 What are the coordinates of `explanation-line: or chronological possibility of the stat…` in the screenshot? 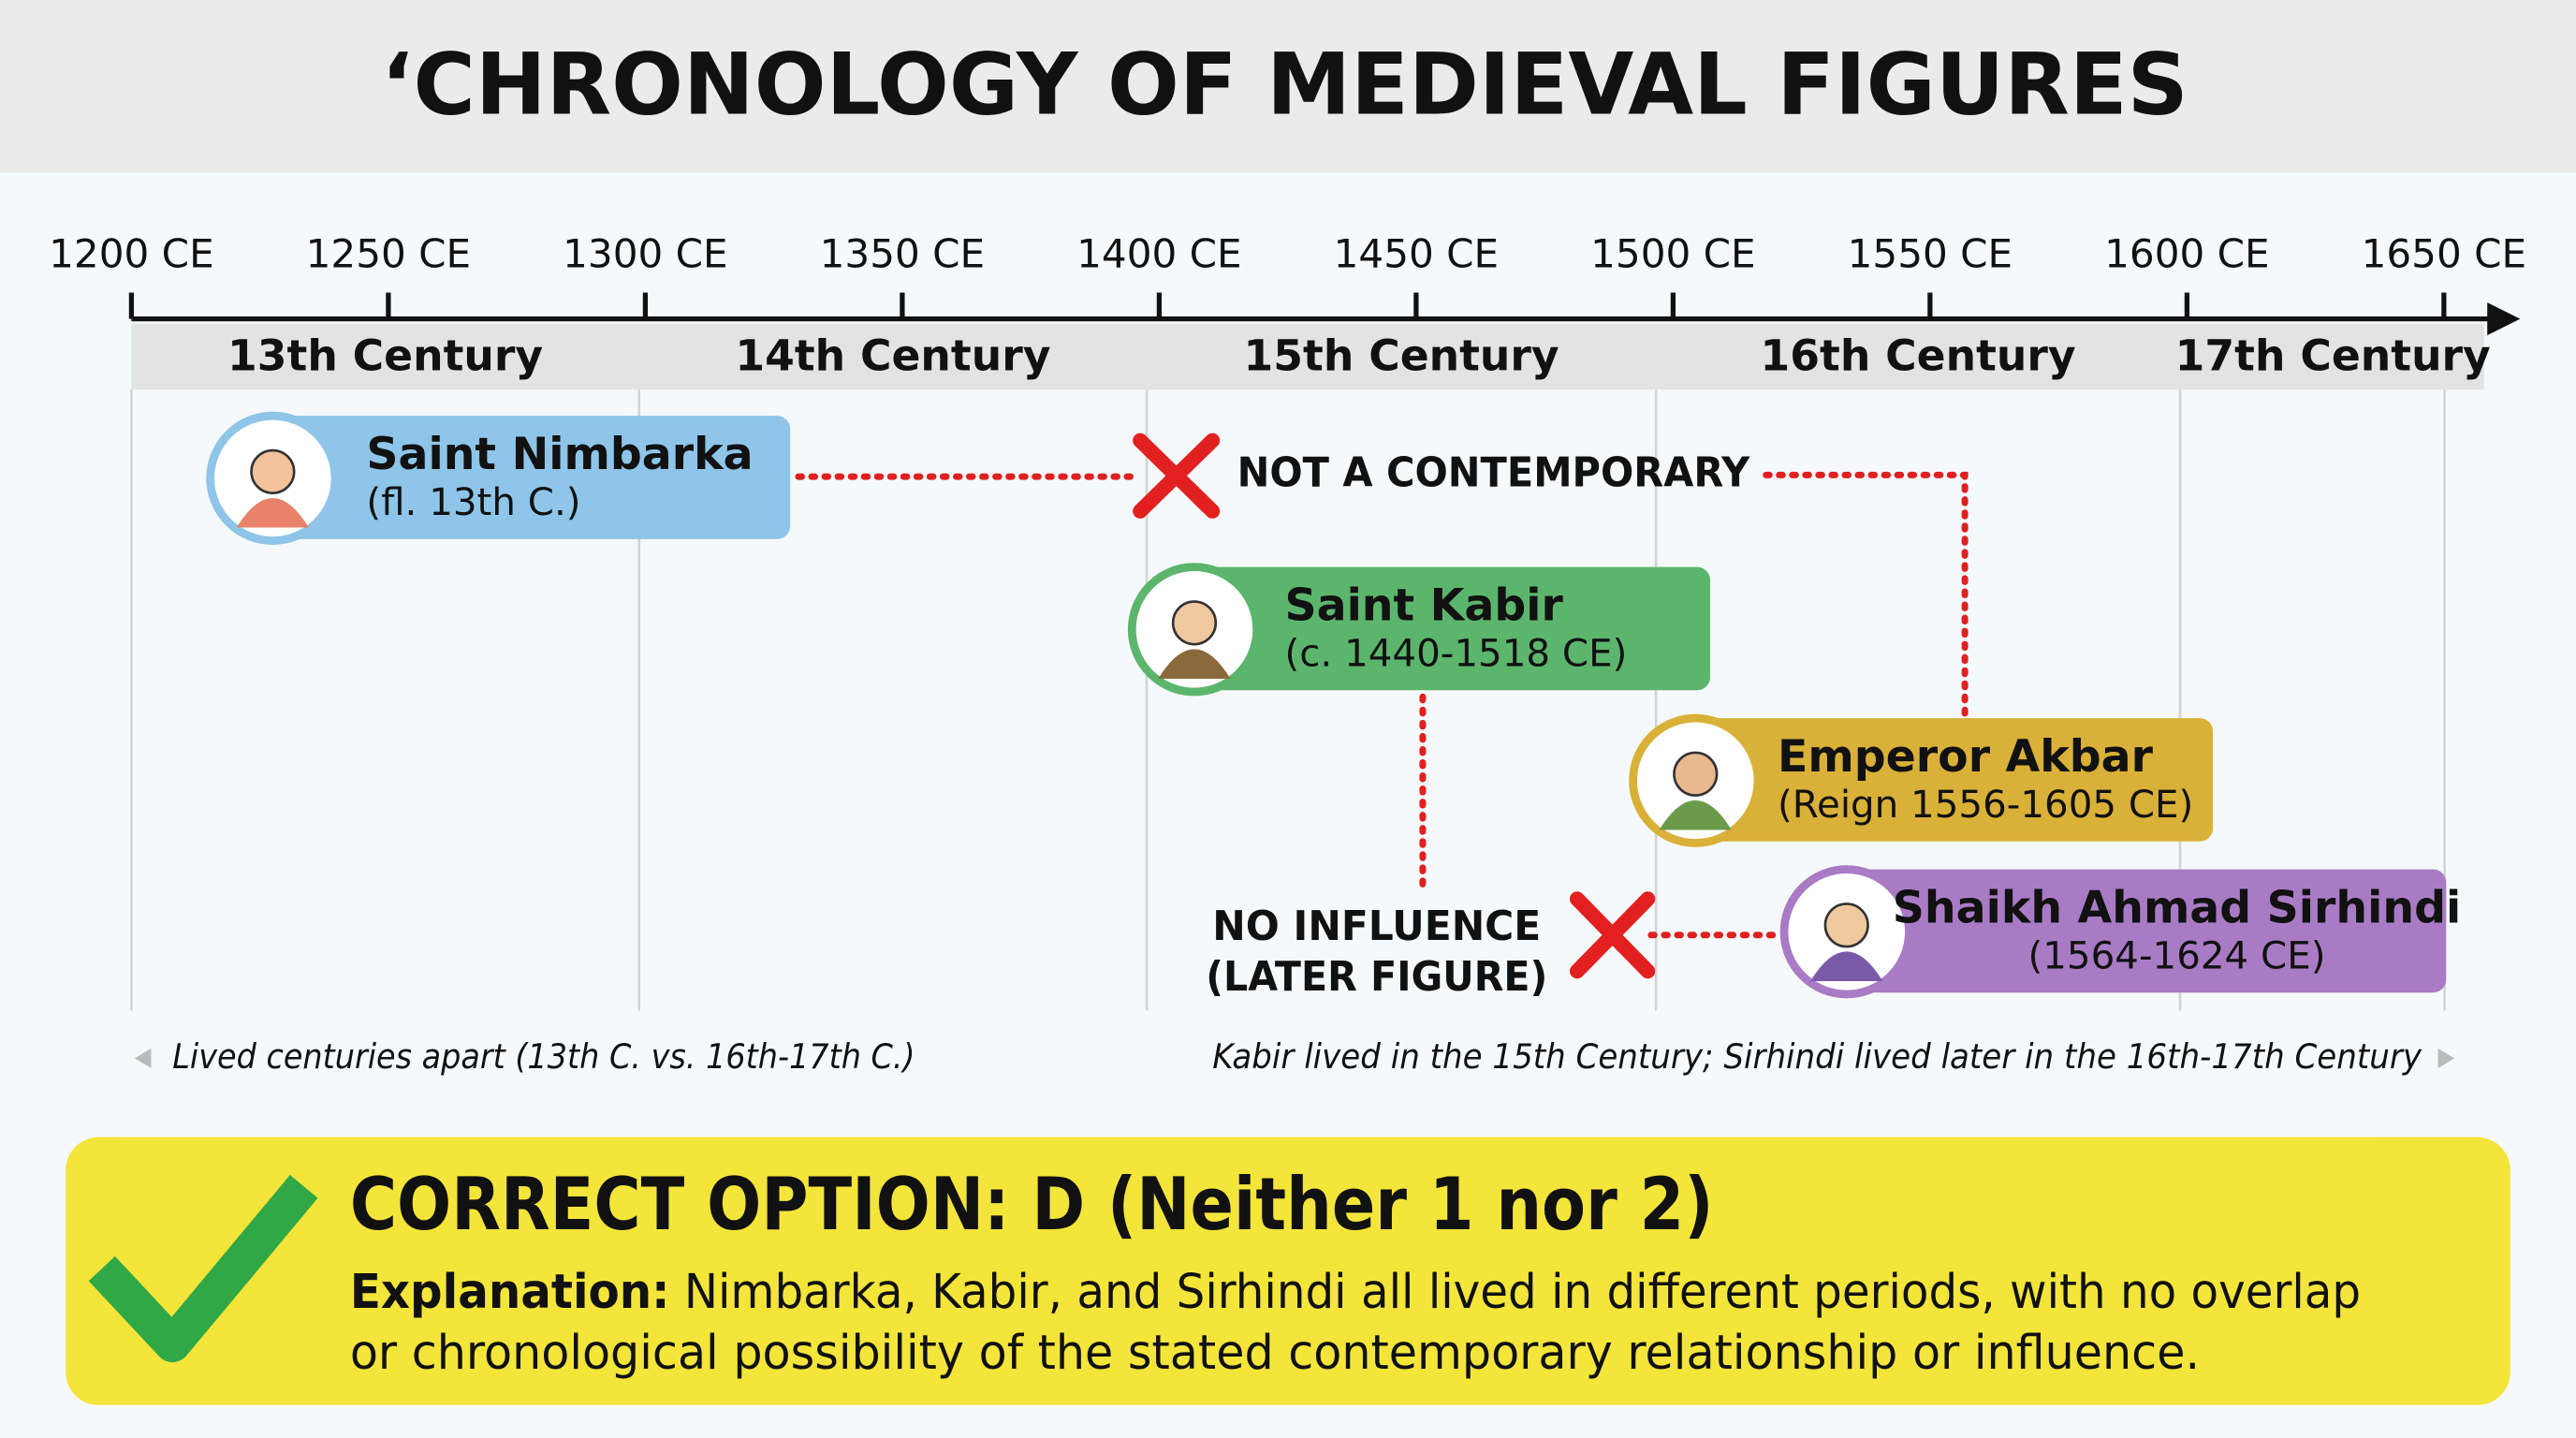 It's located at (1275, 1353).